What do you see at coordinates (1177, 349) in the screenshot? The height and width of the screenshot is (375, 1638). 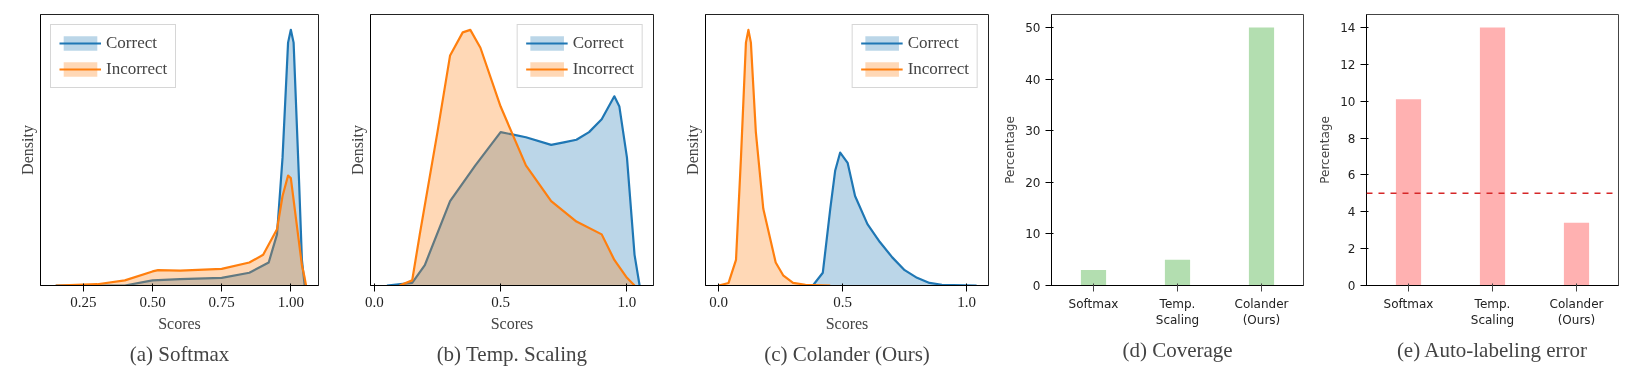 I see `text: (d) Coverage` at bounding box center [1177, 349].